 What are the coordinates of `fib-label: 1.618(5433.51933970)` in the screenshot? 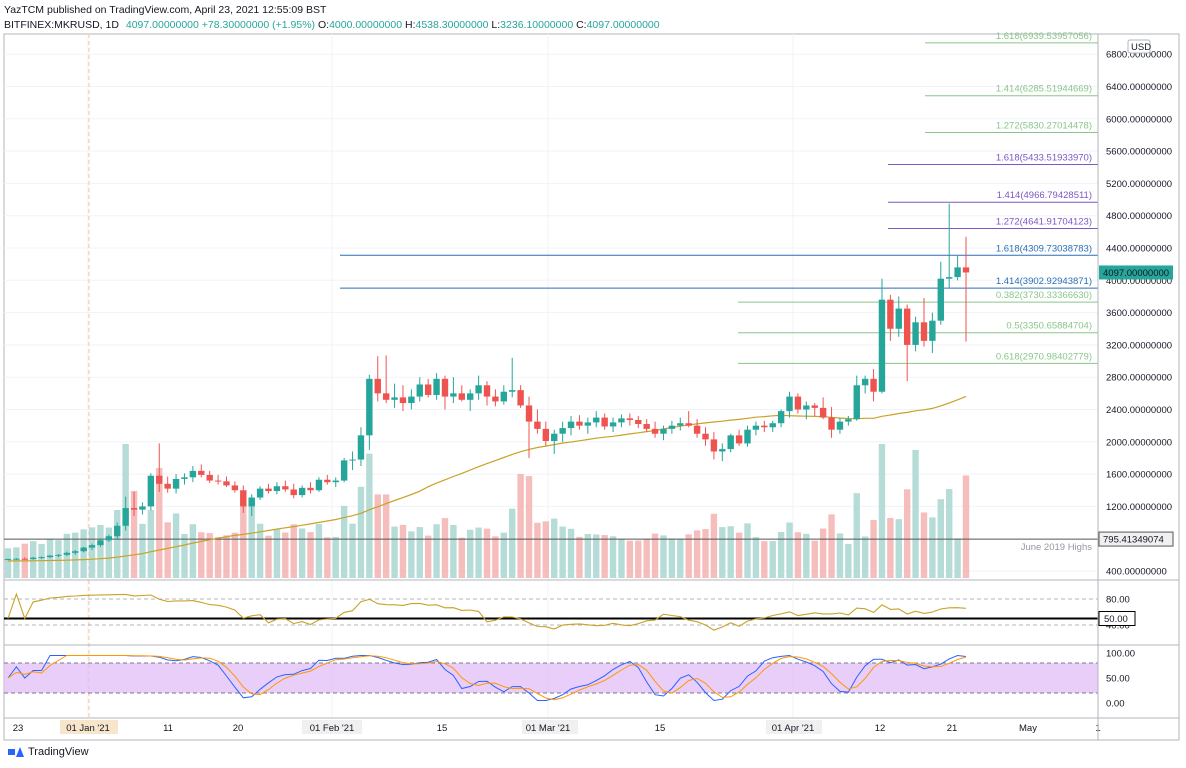 It's located at (1044, 158).